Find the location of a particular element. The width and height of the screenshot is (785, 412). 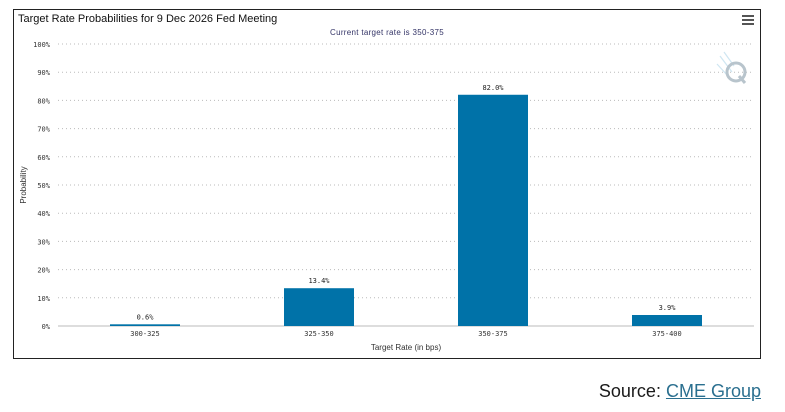

source-line: Source: CME Group is located at coordinates (680, 391).